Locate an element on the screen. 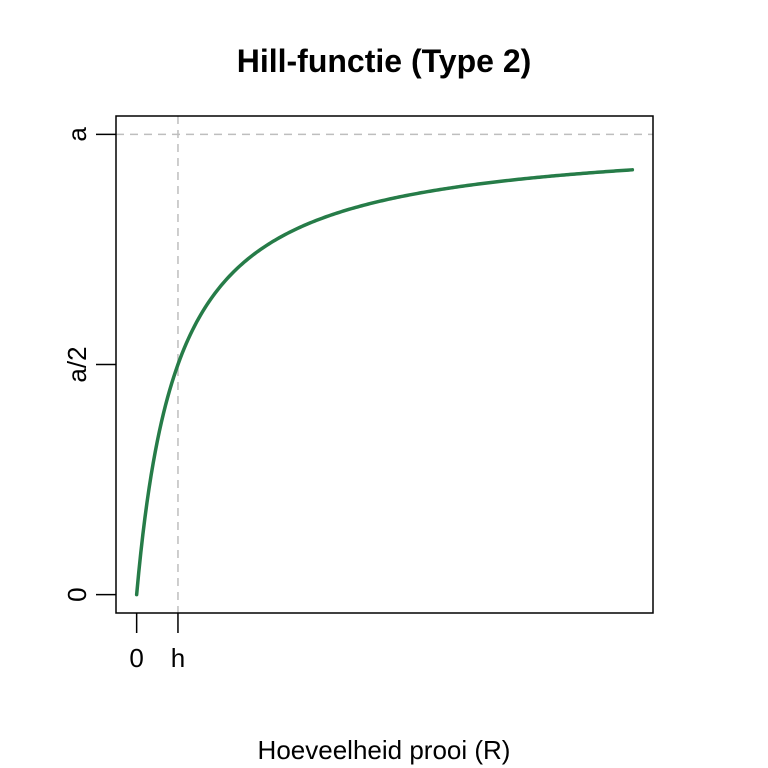 Image resolution: width=768 pixels, height=768 pixels. x-tick-label: h is located at coordinates (178, 658).